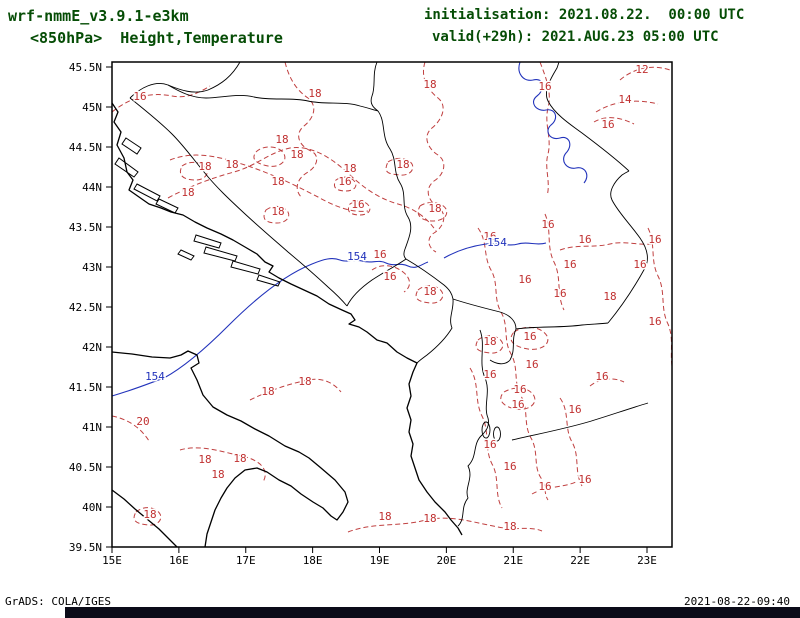  What do you see at coordinates (92, 507) in the screenshot?
I see `y-axis-tick-label: 40N` at bounding box center [92, 507].